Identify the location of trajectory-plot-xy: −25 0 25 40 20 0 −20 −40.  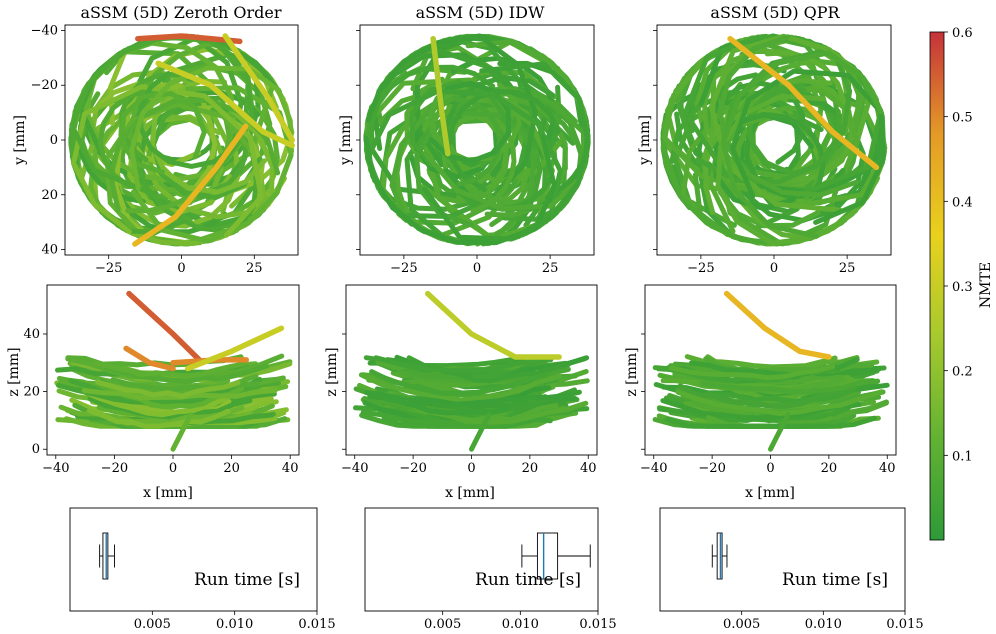
(165, 149).